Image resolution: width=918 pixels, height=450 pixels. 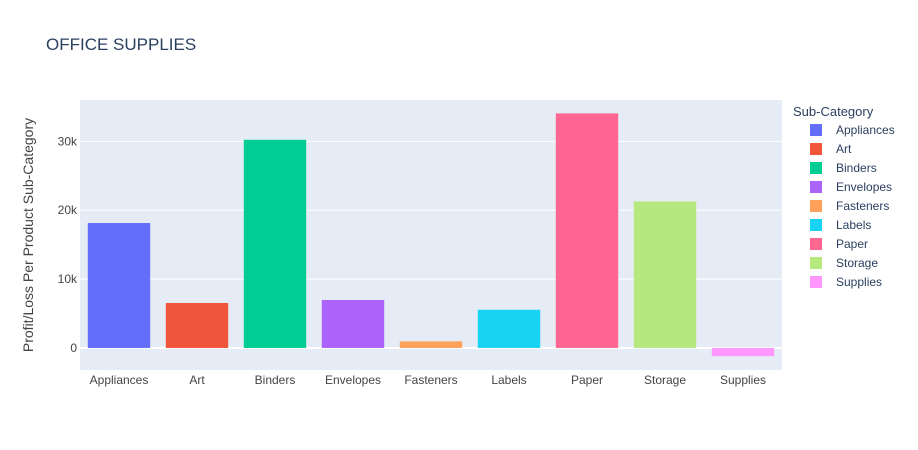 I want to click on legend-label: Fasteners, so click(x=862, y=206).